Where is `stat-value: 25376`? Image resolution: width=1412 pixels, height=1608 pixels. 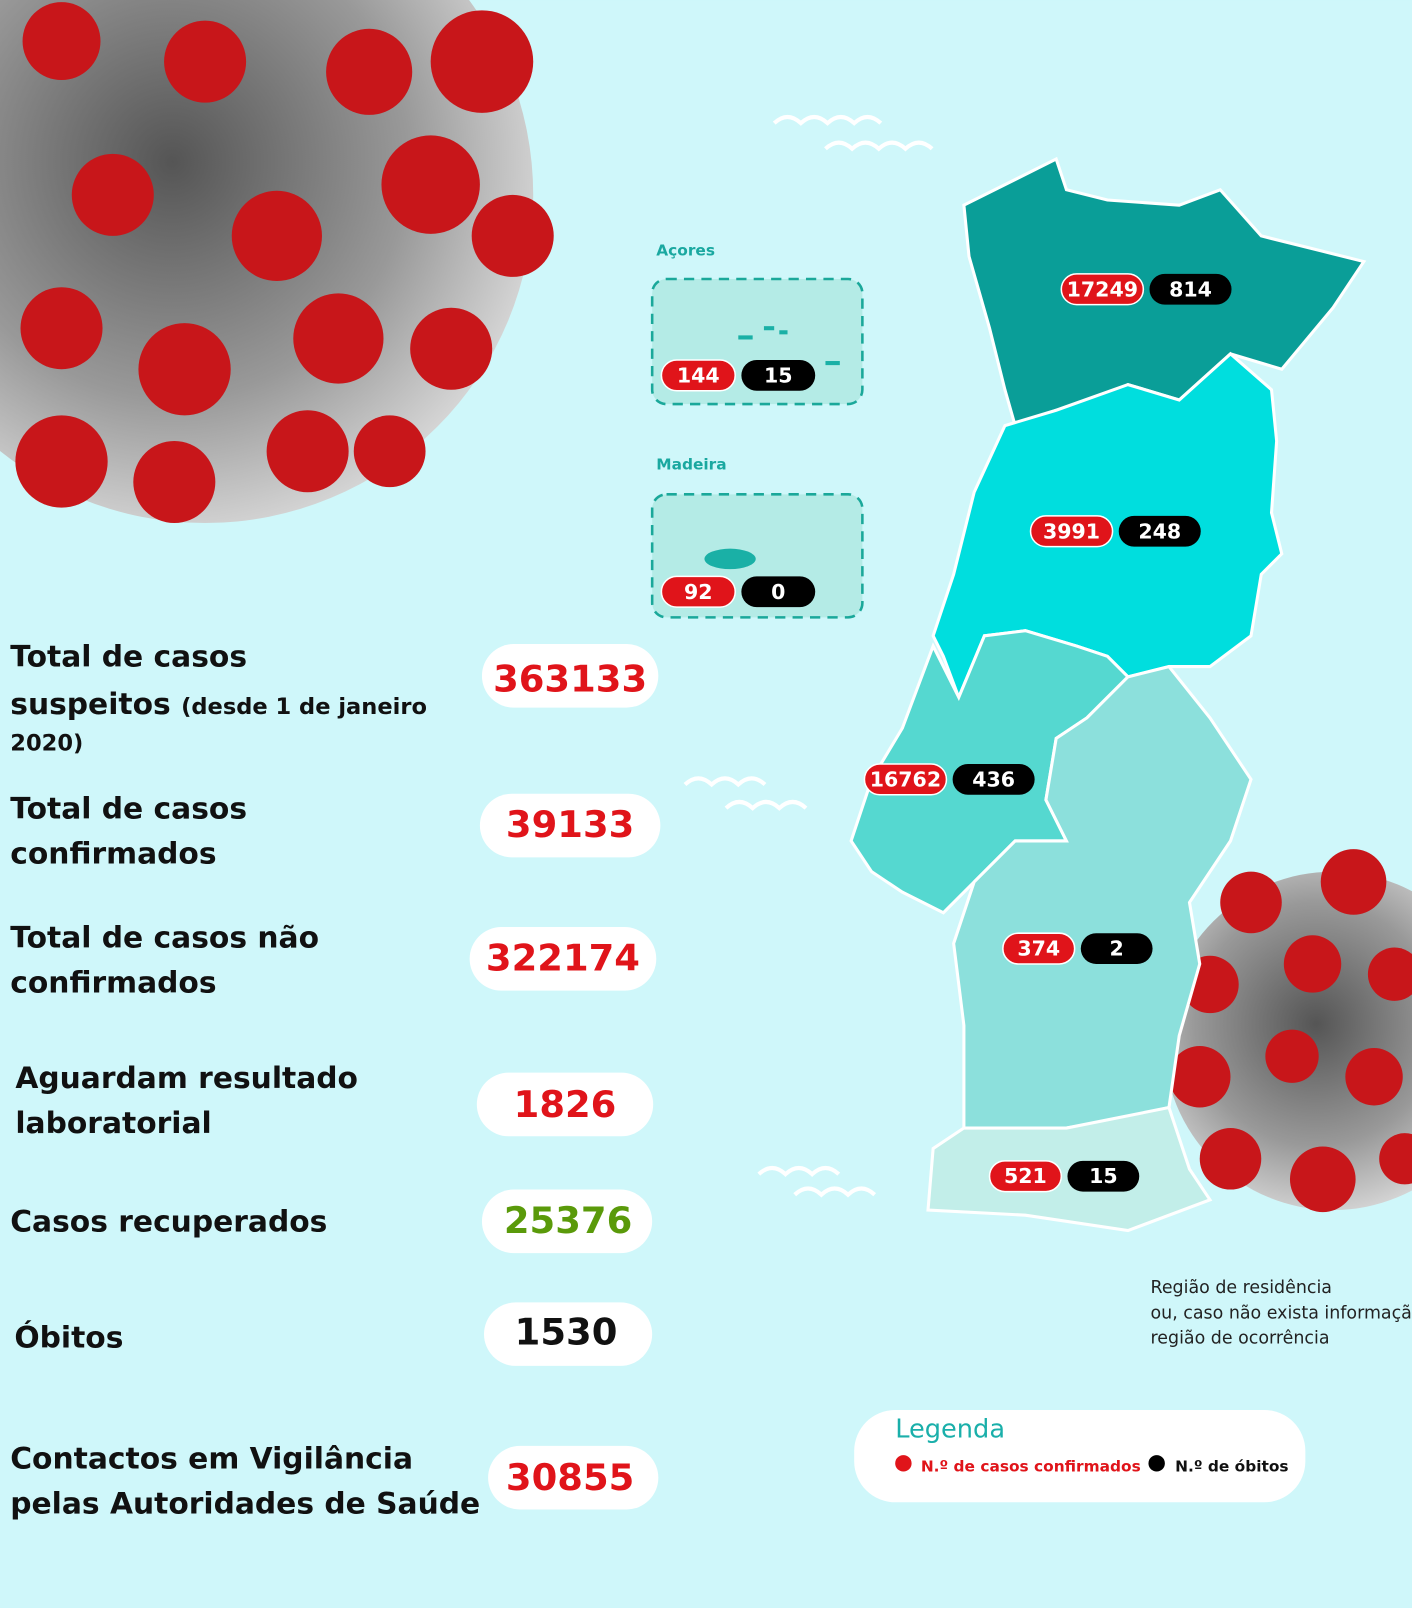 stat-value: 25376 is located at coordinates (568, 1220).